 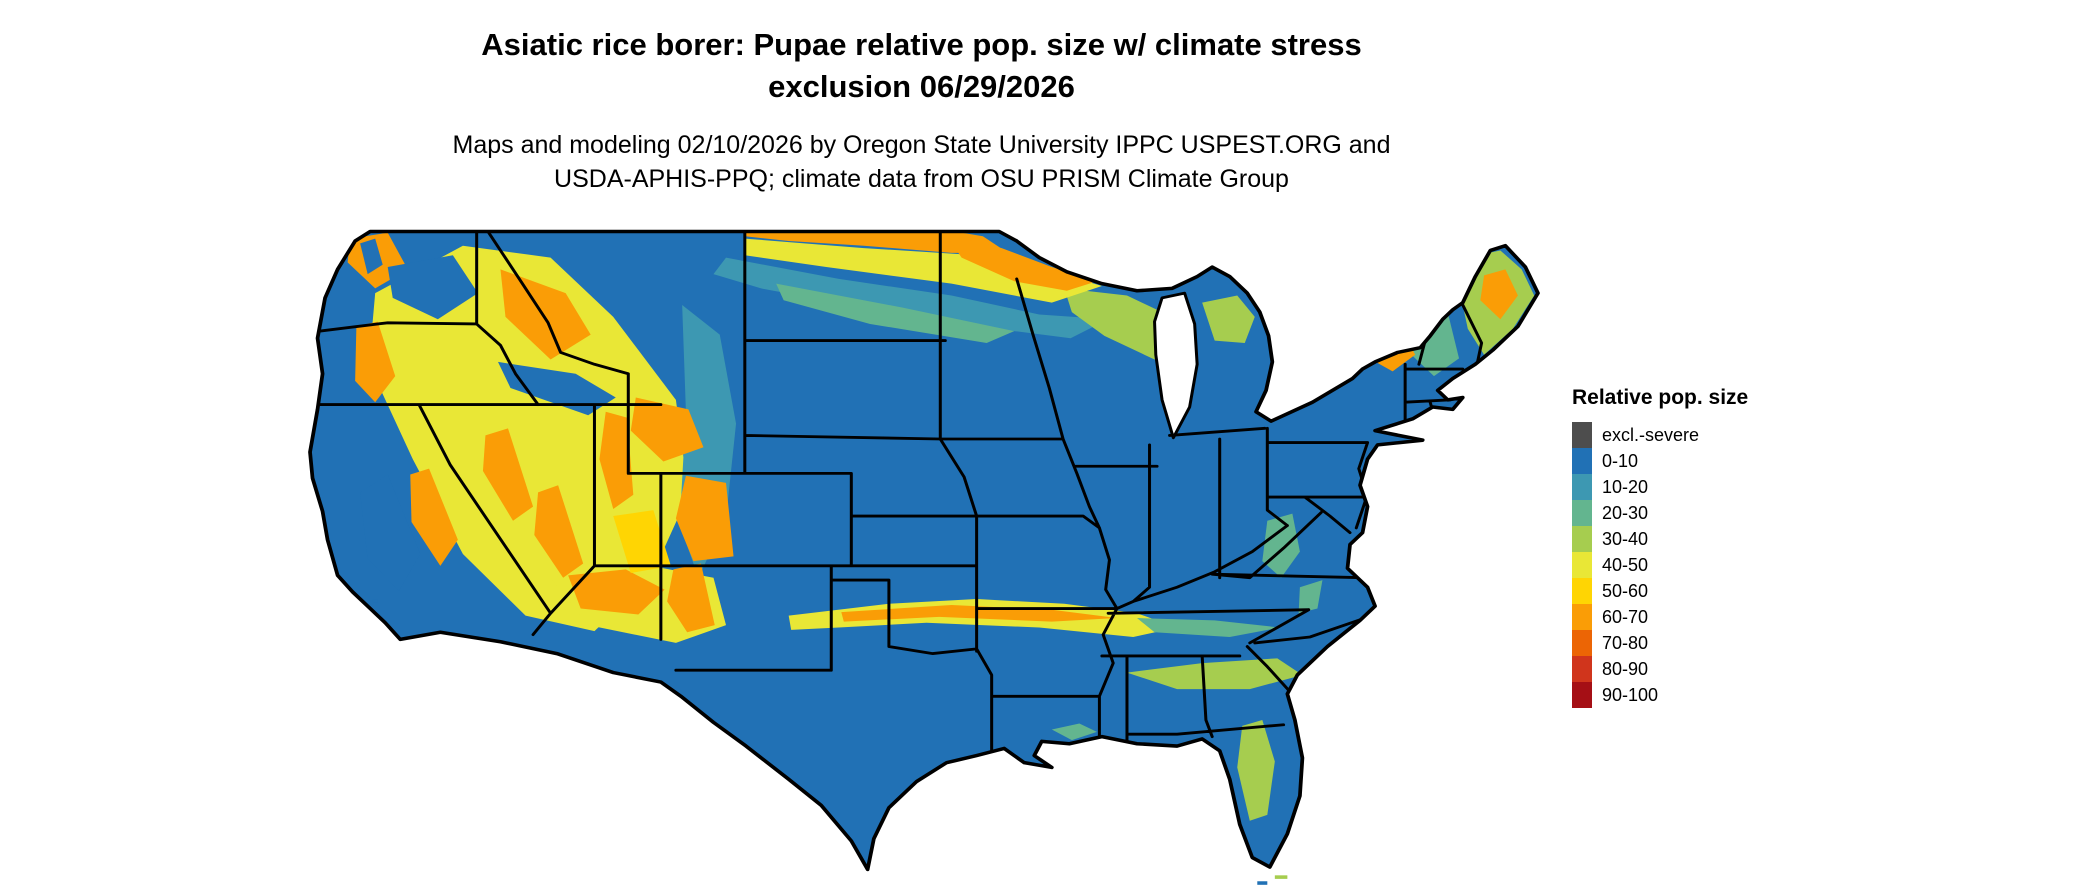 What do you see at coordinates (375, 601) in the screenshot?
I see `socal-island-speck` at bounding box center [375, 601].